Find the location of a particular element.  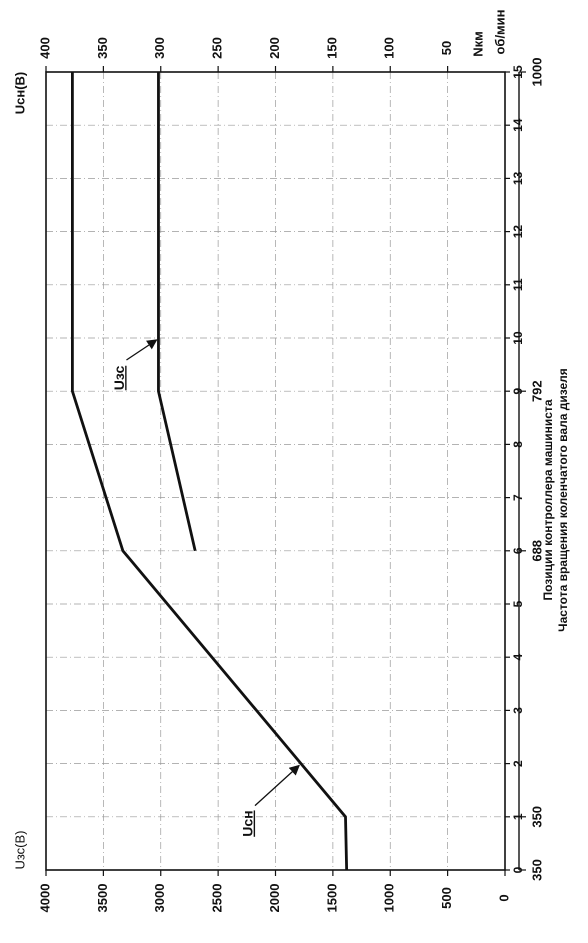

position-tick-label: 15 is located at coordinates (518, 72).